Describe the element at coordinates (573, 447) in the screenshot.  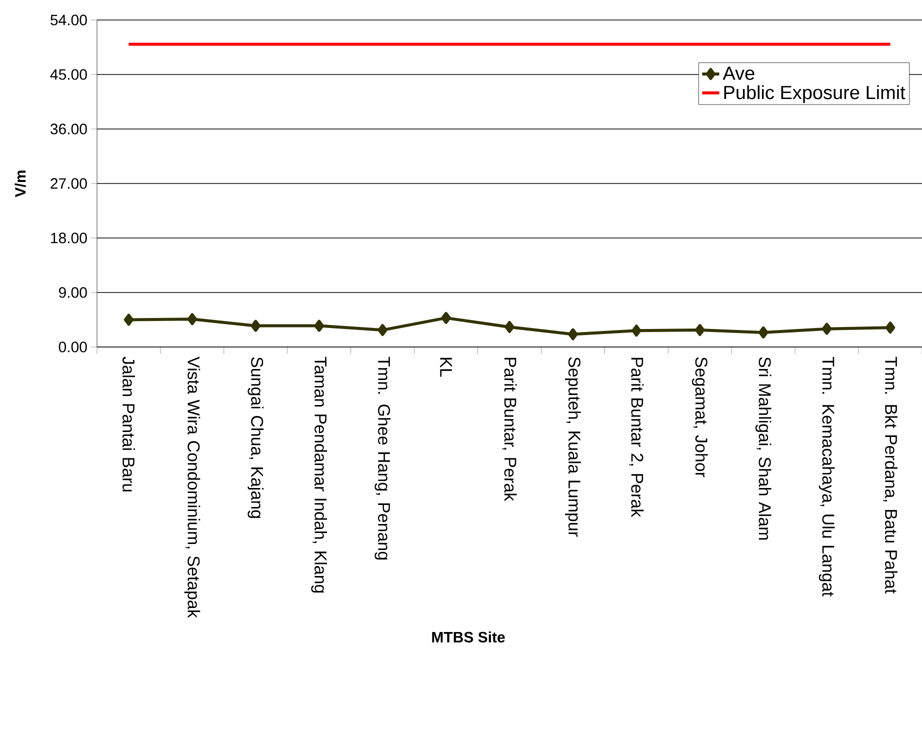
I see `x-tick-label: Seputeh, Kuala Lumpur` at that location.